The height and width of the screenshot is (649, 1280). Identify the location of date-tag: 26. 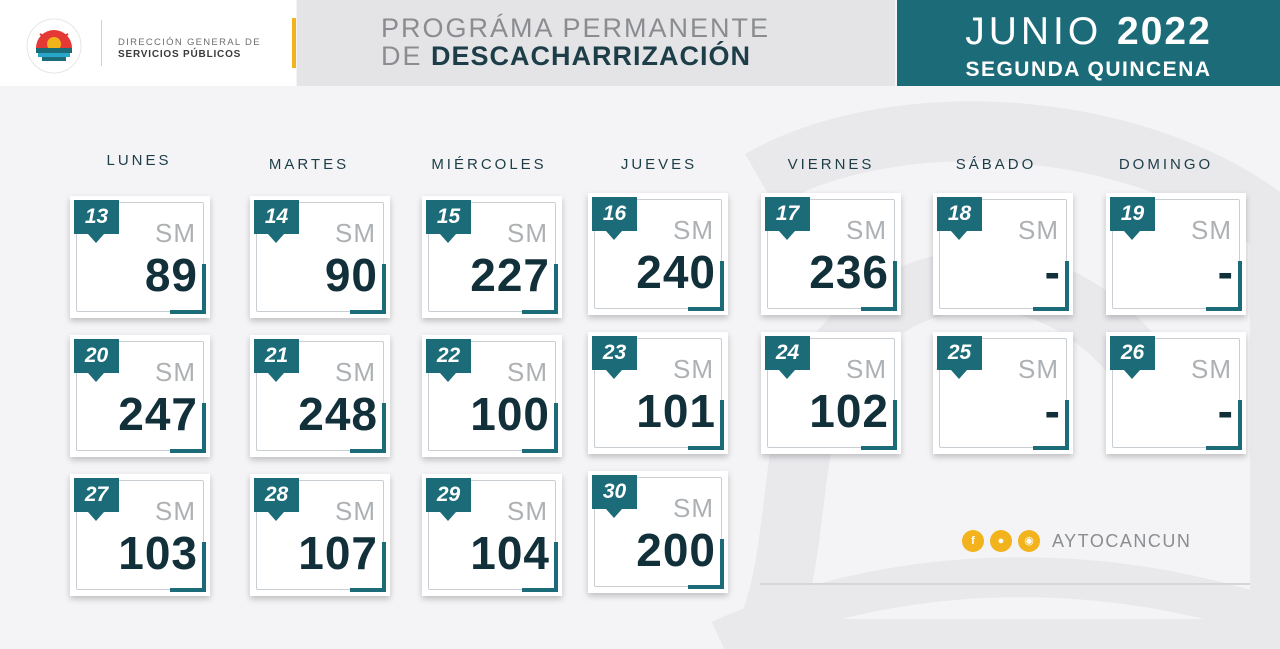
(1132, 357).